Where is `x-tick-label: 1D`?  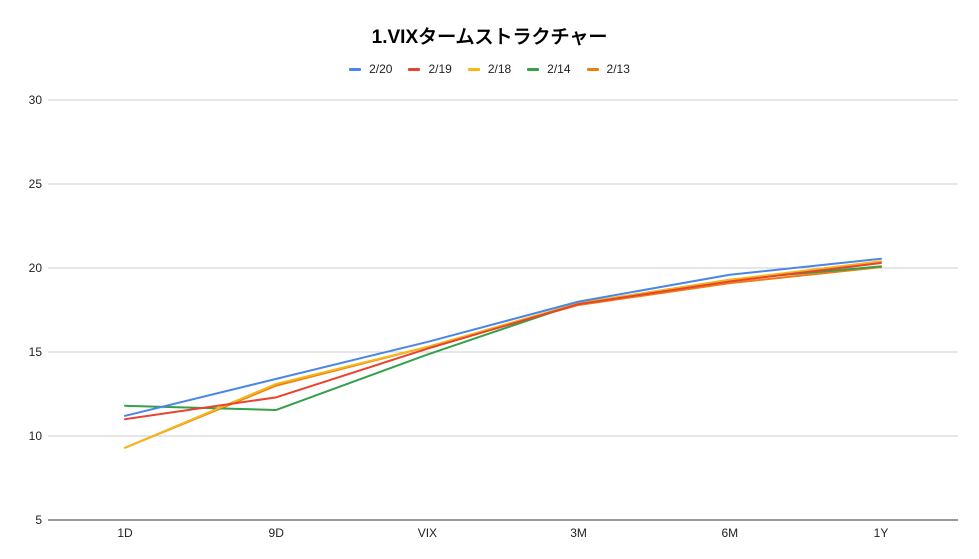 x-tick-label: 1D is located at coordinates (125, 533).